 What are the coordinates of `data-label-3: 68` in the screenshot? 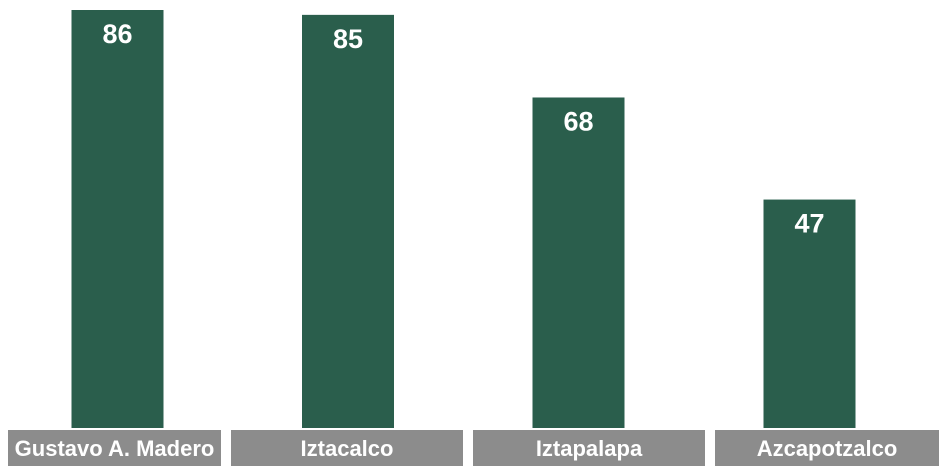 It's located at (578, 121).